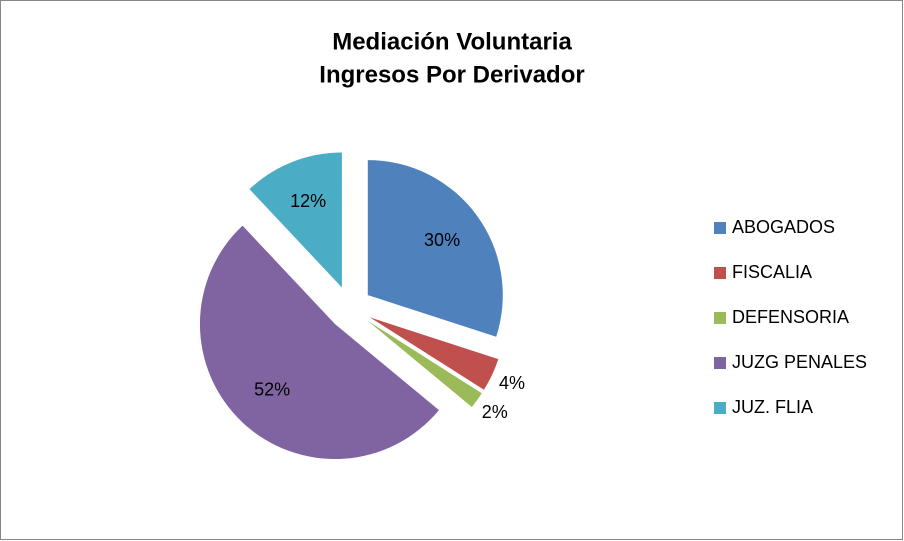 The height and width of the screenshot is (541, 904). What do you see at coordinates (495, 412) in the screenshot?
I see `data-label: 2%` at bounding box center [495, 412].